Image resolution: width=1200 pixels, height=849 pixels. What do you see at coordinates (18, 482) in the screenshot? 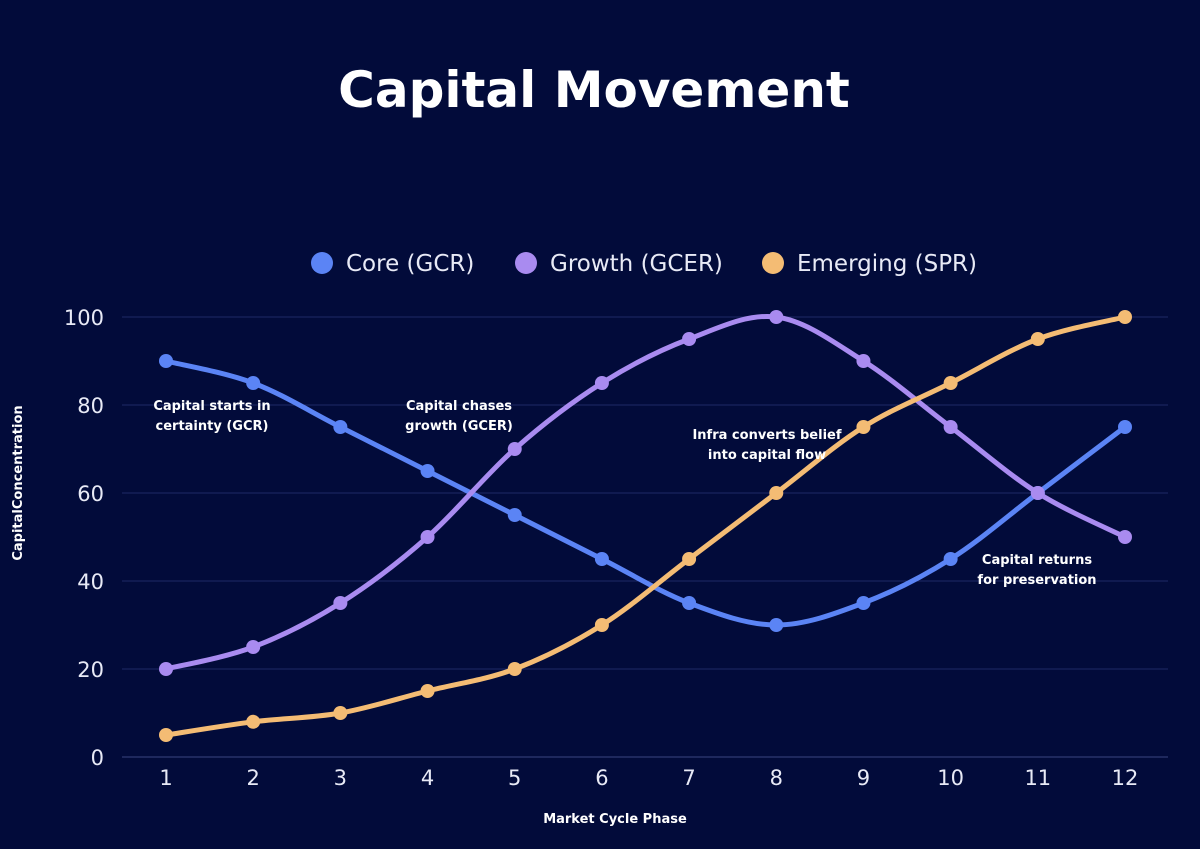
I see `y-axis-title: CapitalConcentration` at bounding box center [18, 482].